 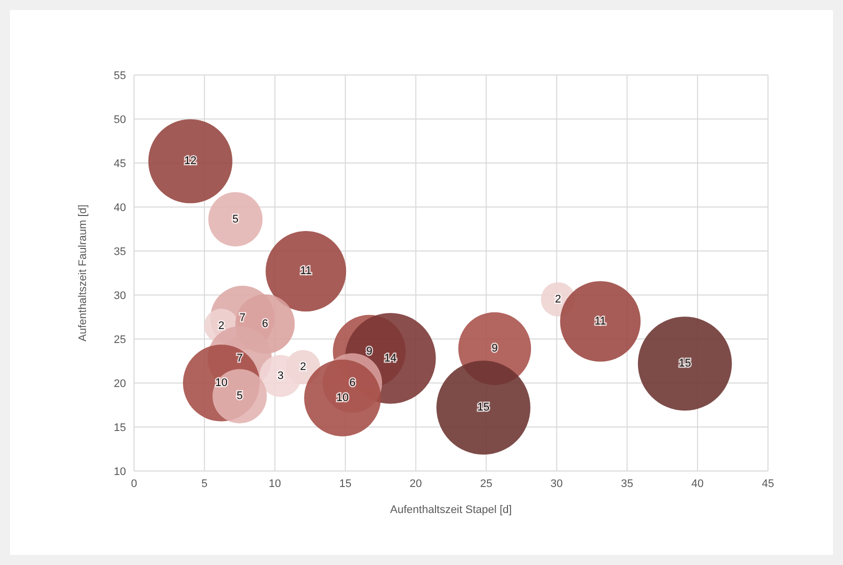 I want to click on x-tick-label: 35, so click(x=627, y=484).